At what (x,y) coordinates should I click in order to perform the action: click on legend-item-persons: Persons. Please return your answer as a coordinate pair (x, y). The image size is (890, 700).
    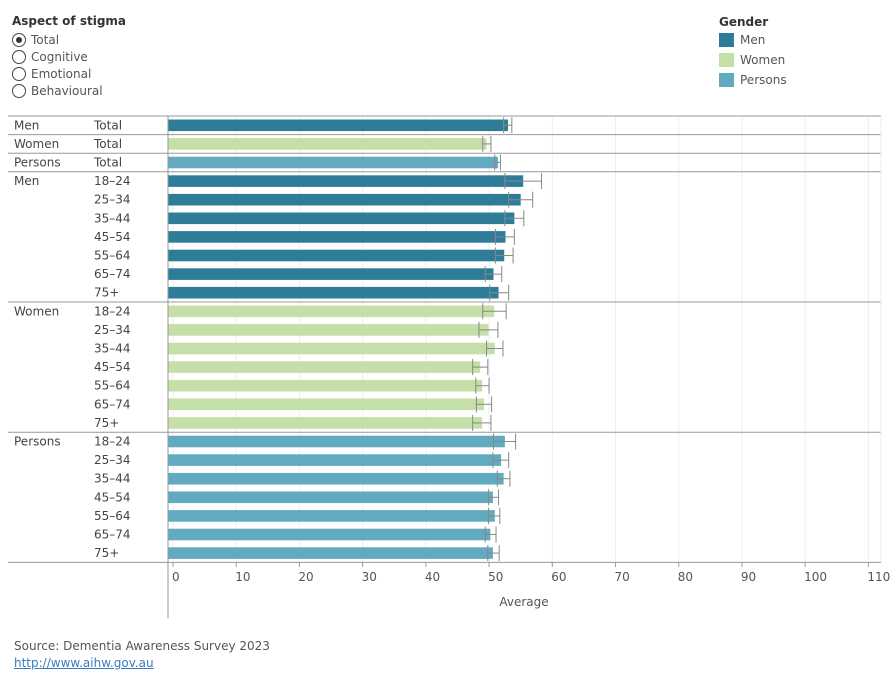
    Looking at the image, I should click on (753, 80).